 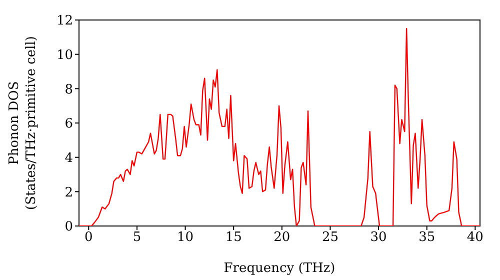 I want to click on x-tick-label: 25, so click(x=330, y=238).